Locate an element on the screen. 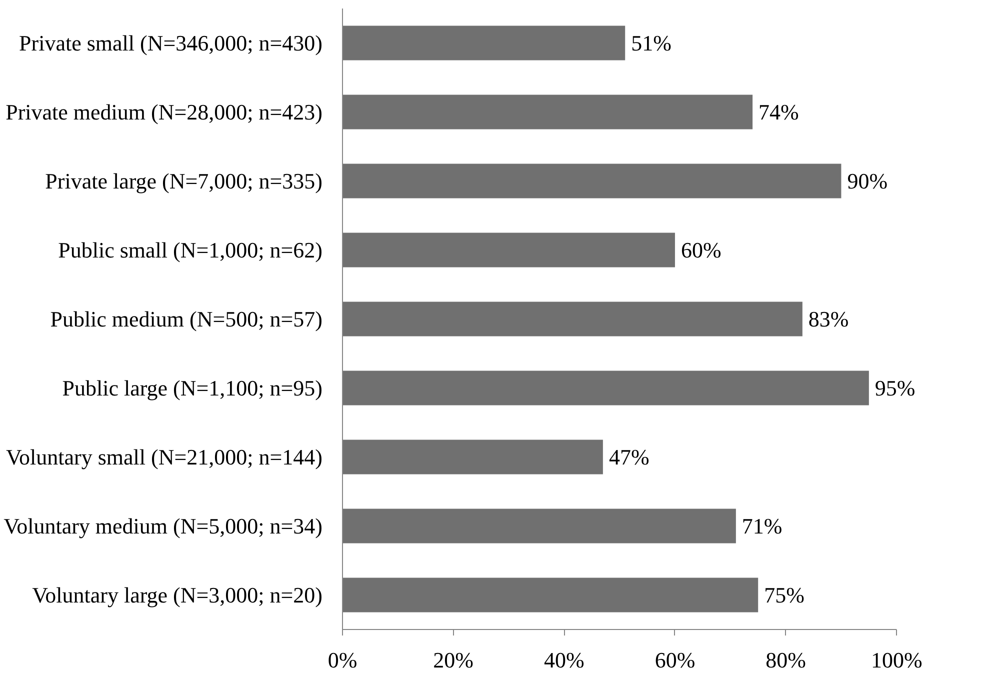 The height and width of the screenshot is (675, 991). y-tick-label: Public medium (N=500; n=57) is located at coordinates (186, 319).